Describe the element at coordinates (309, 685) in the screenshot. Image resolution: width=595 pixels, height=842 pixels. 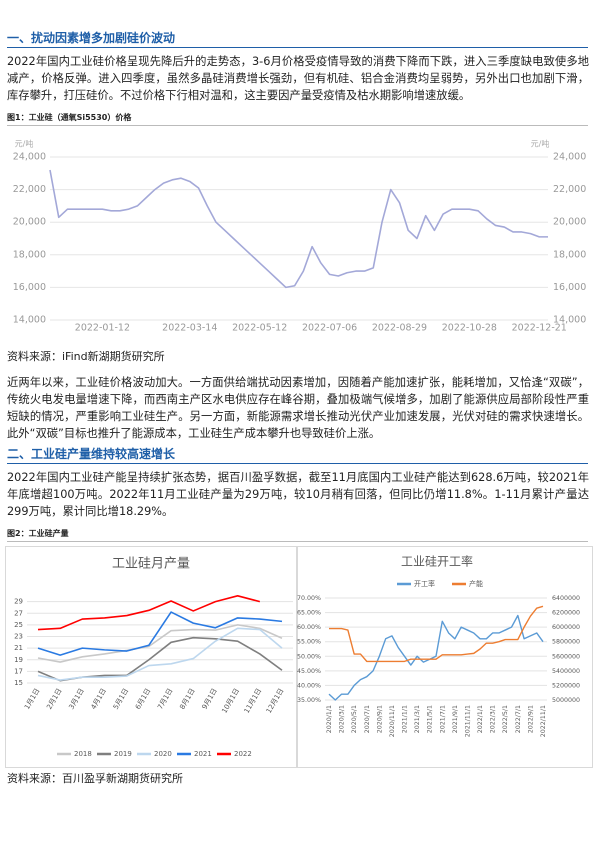
I see `y-tick-label: 40.00%` at that location.